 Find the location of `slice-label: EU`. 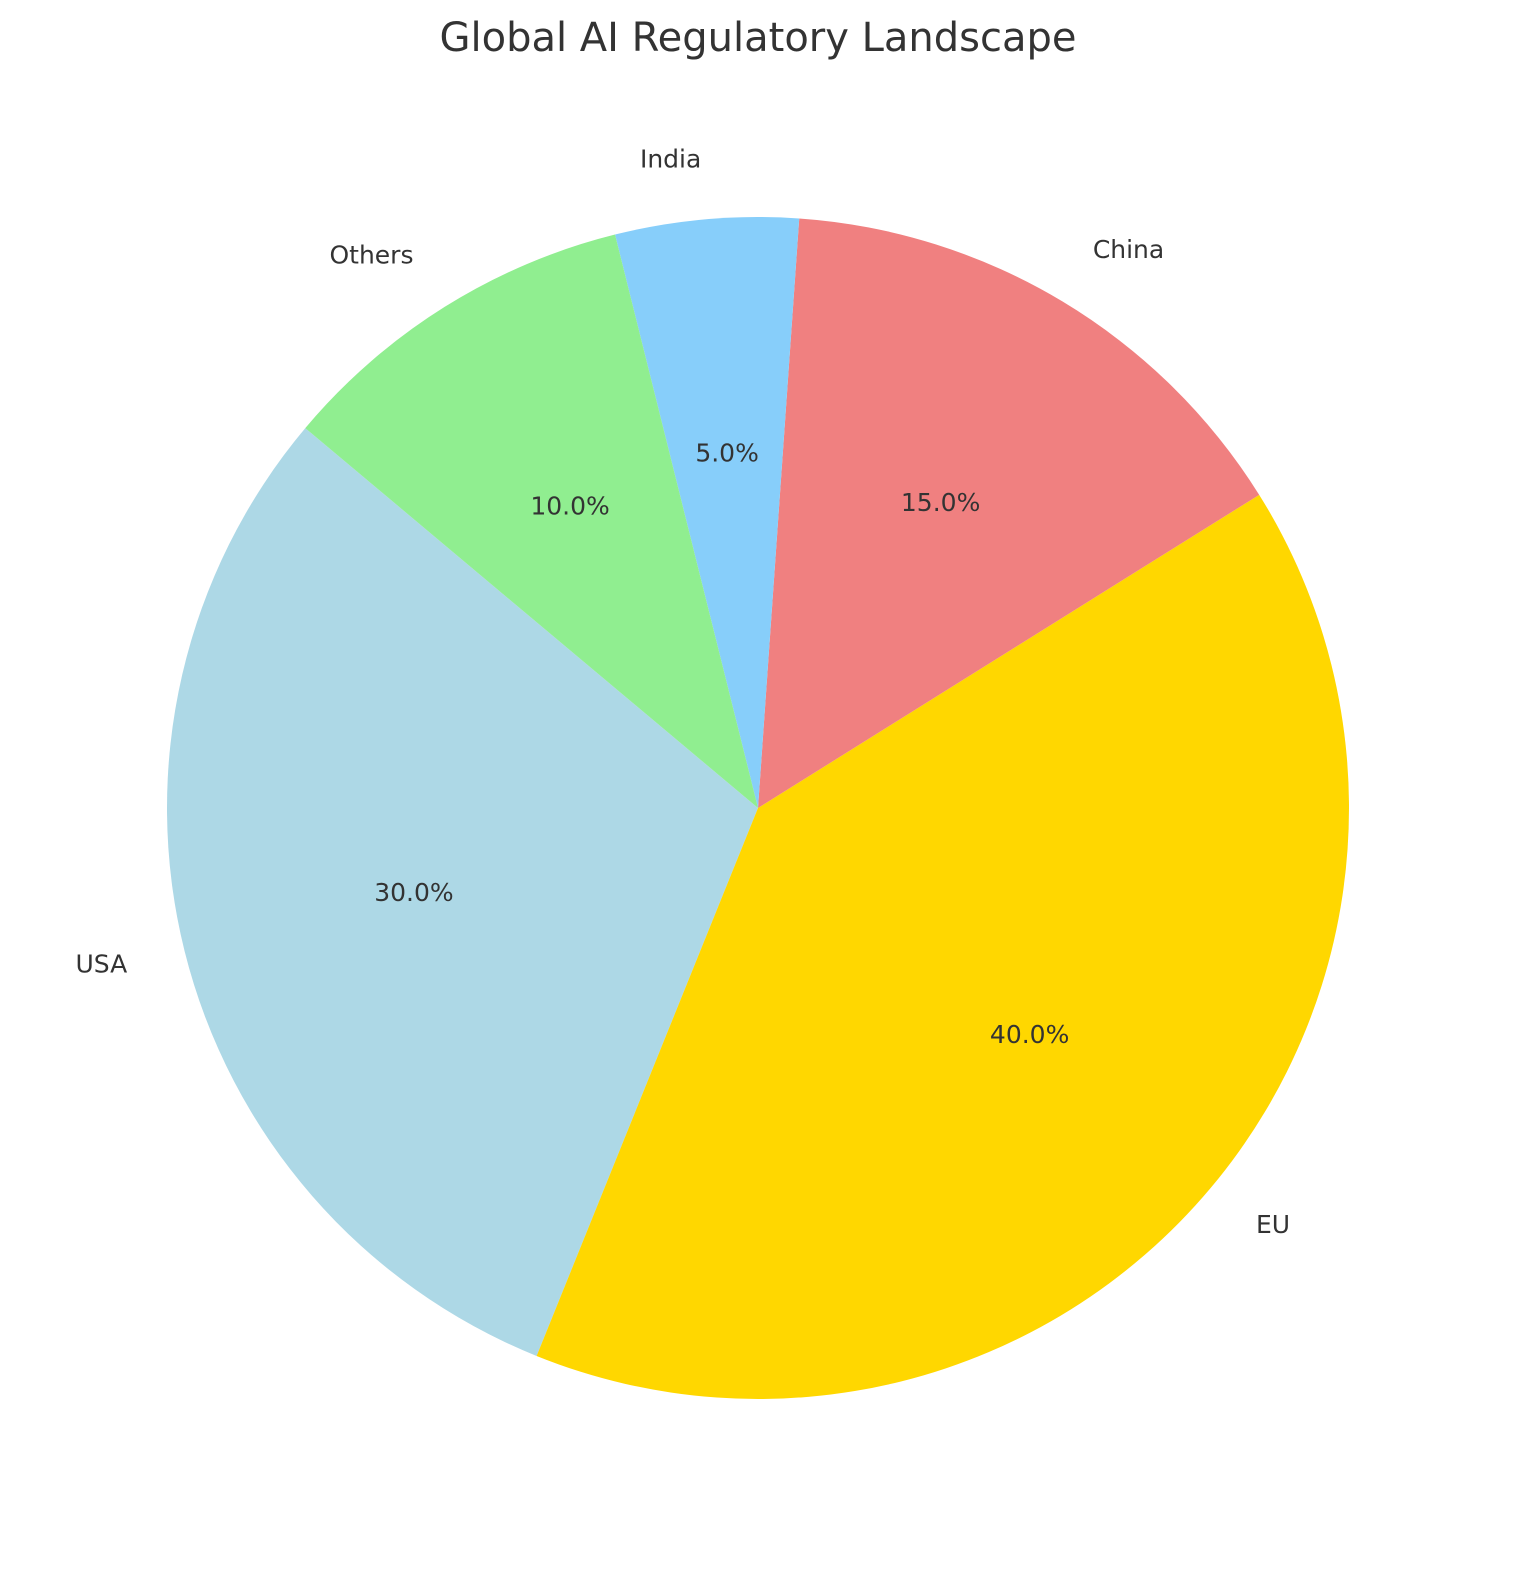

slice-label: EU is located at coordinates (1273, 1224).